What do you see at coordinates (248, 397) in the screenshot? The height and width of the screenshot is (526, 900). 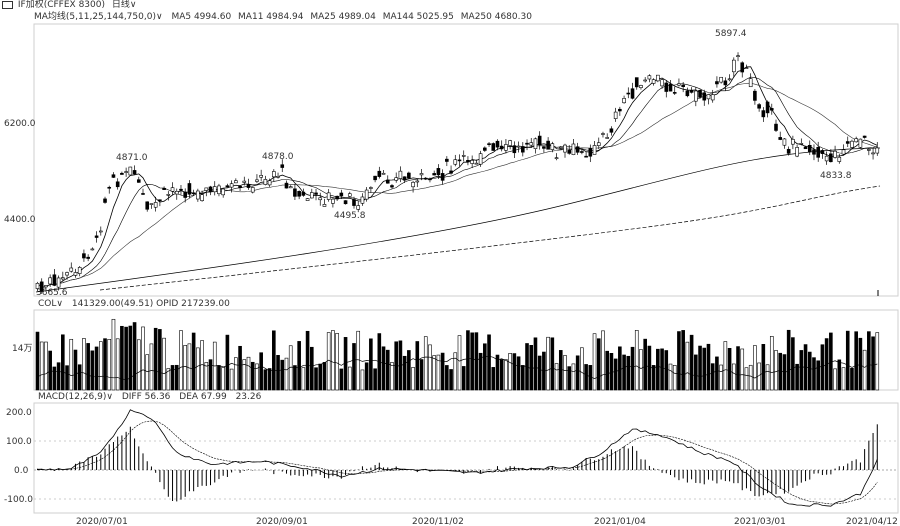 I see `macd-value: 23.26` at bounding box center [248, 397].